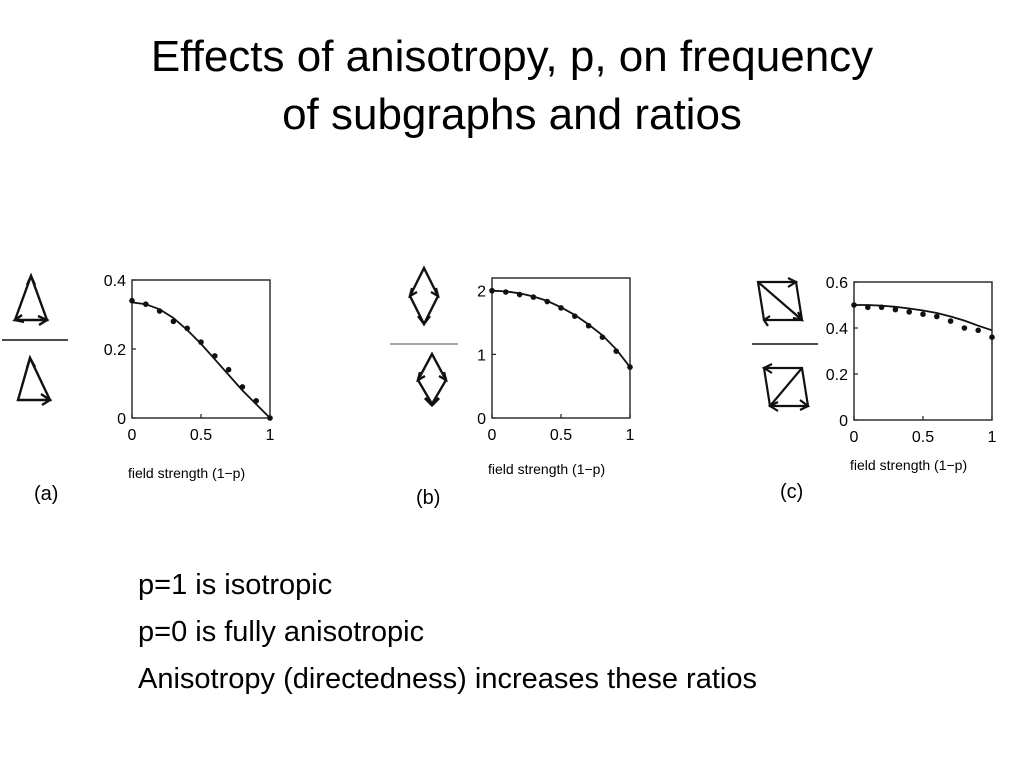 This screenshot has width=1024, height=768. Describe the element at coordinates (424, 336) in the screenshot. I see `motif-ratio-b` at that location.